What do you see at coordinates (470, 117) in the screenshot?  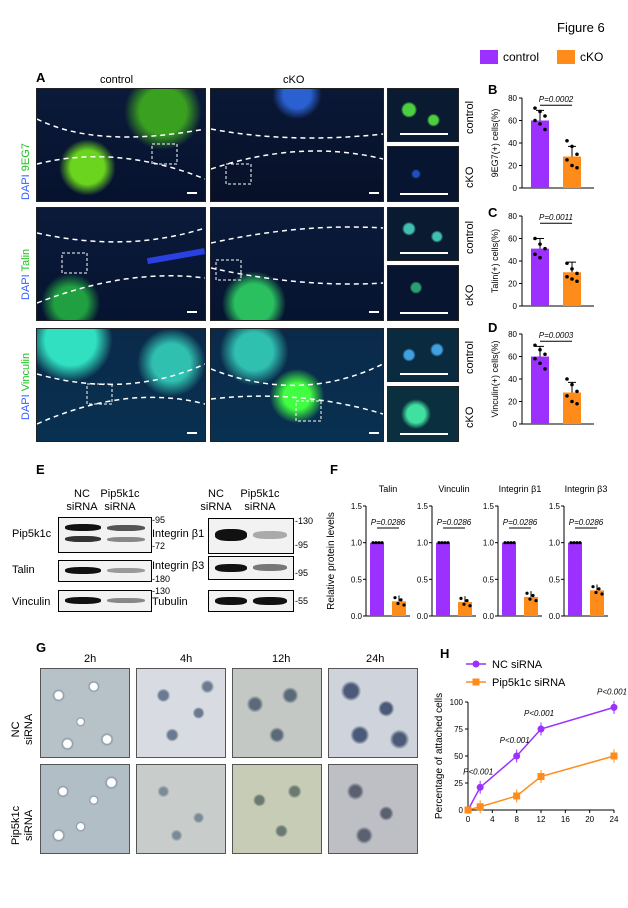 I see `row1-right-control: control` at bounding box center [470, 117].